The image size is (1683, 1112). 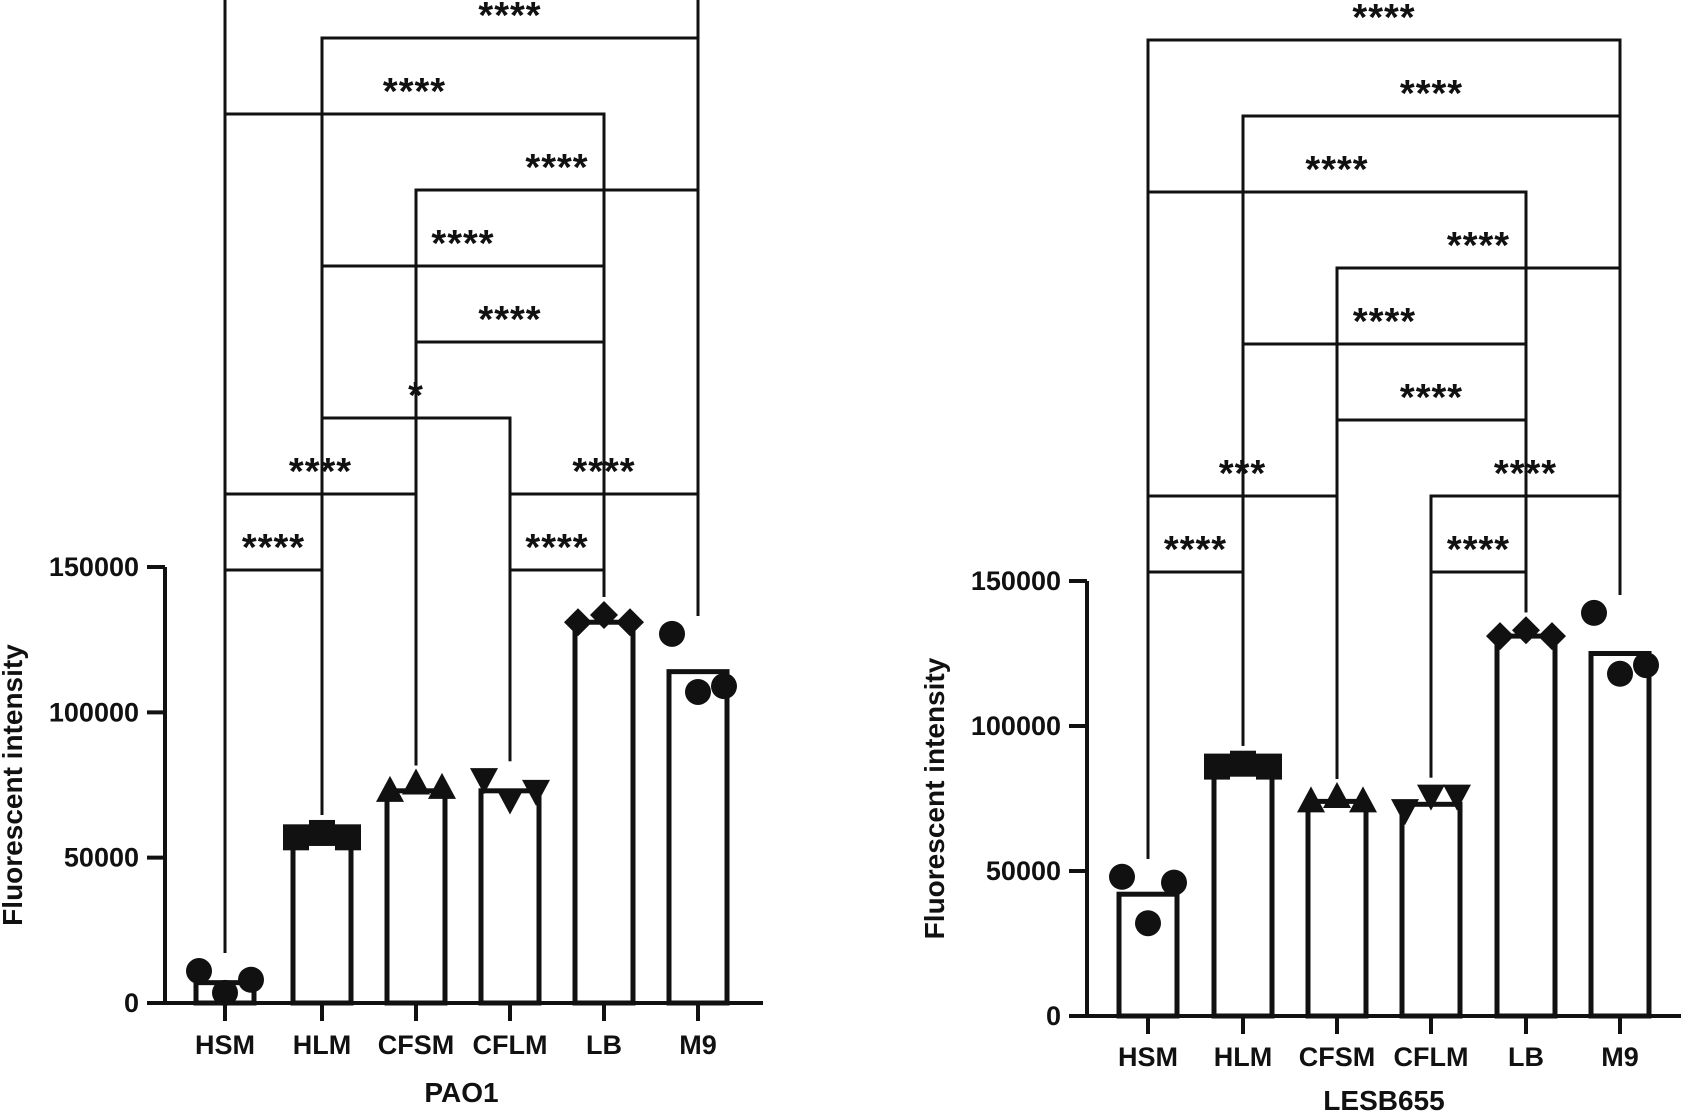 I want to click on bar-hsm, so click(x=1148, y=955).